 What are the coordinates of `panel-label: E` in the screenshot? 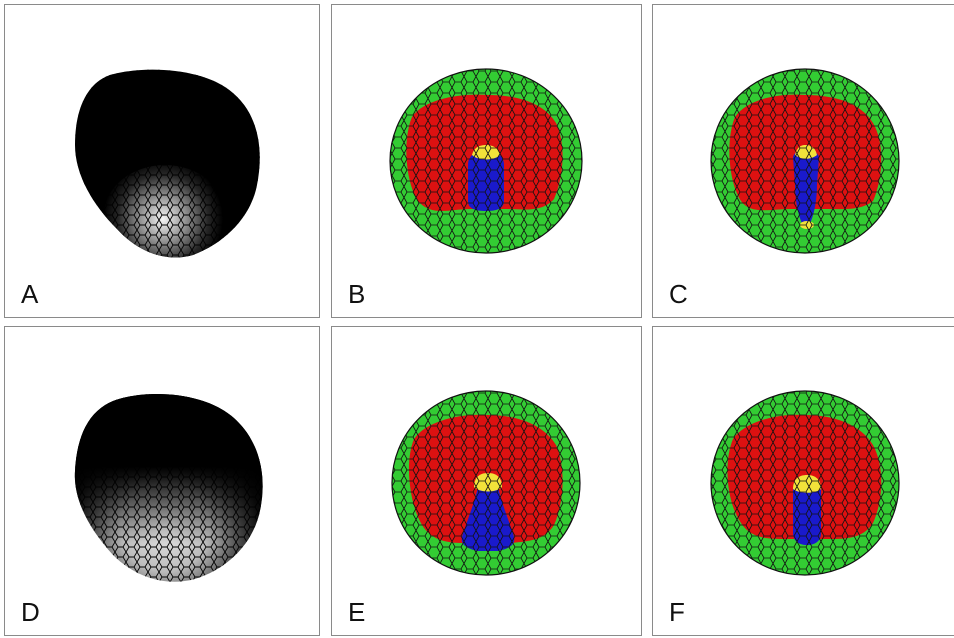 It's located at (357, 612).